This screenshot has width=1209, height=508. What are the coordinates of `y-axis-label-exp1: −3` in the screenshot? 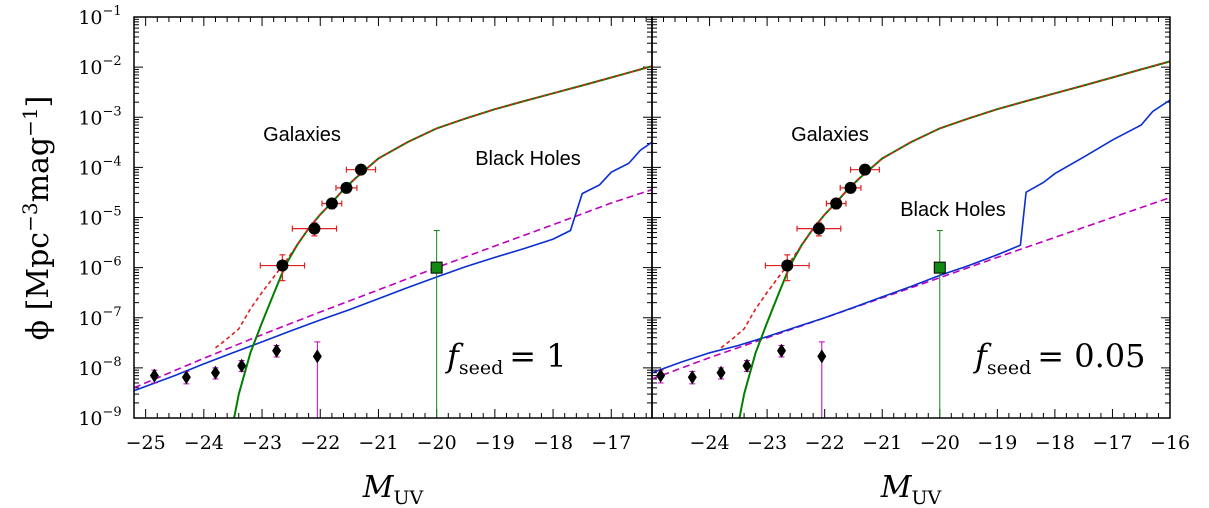 It's located at (30, 216).